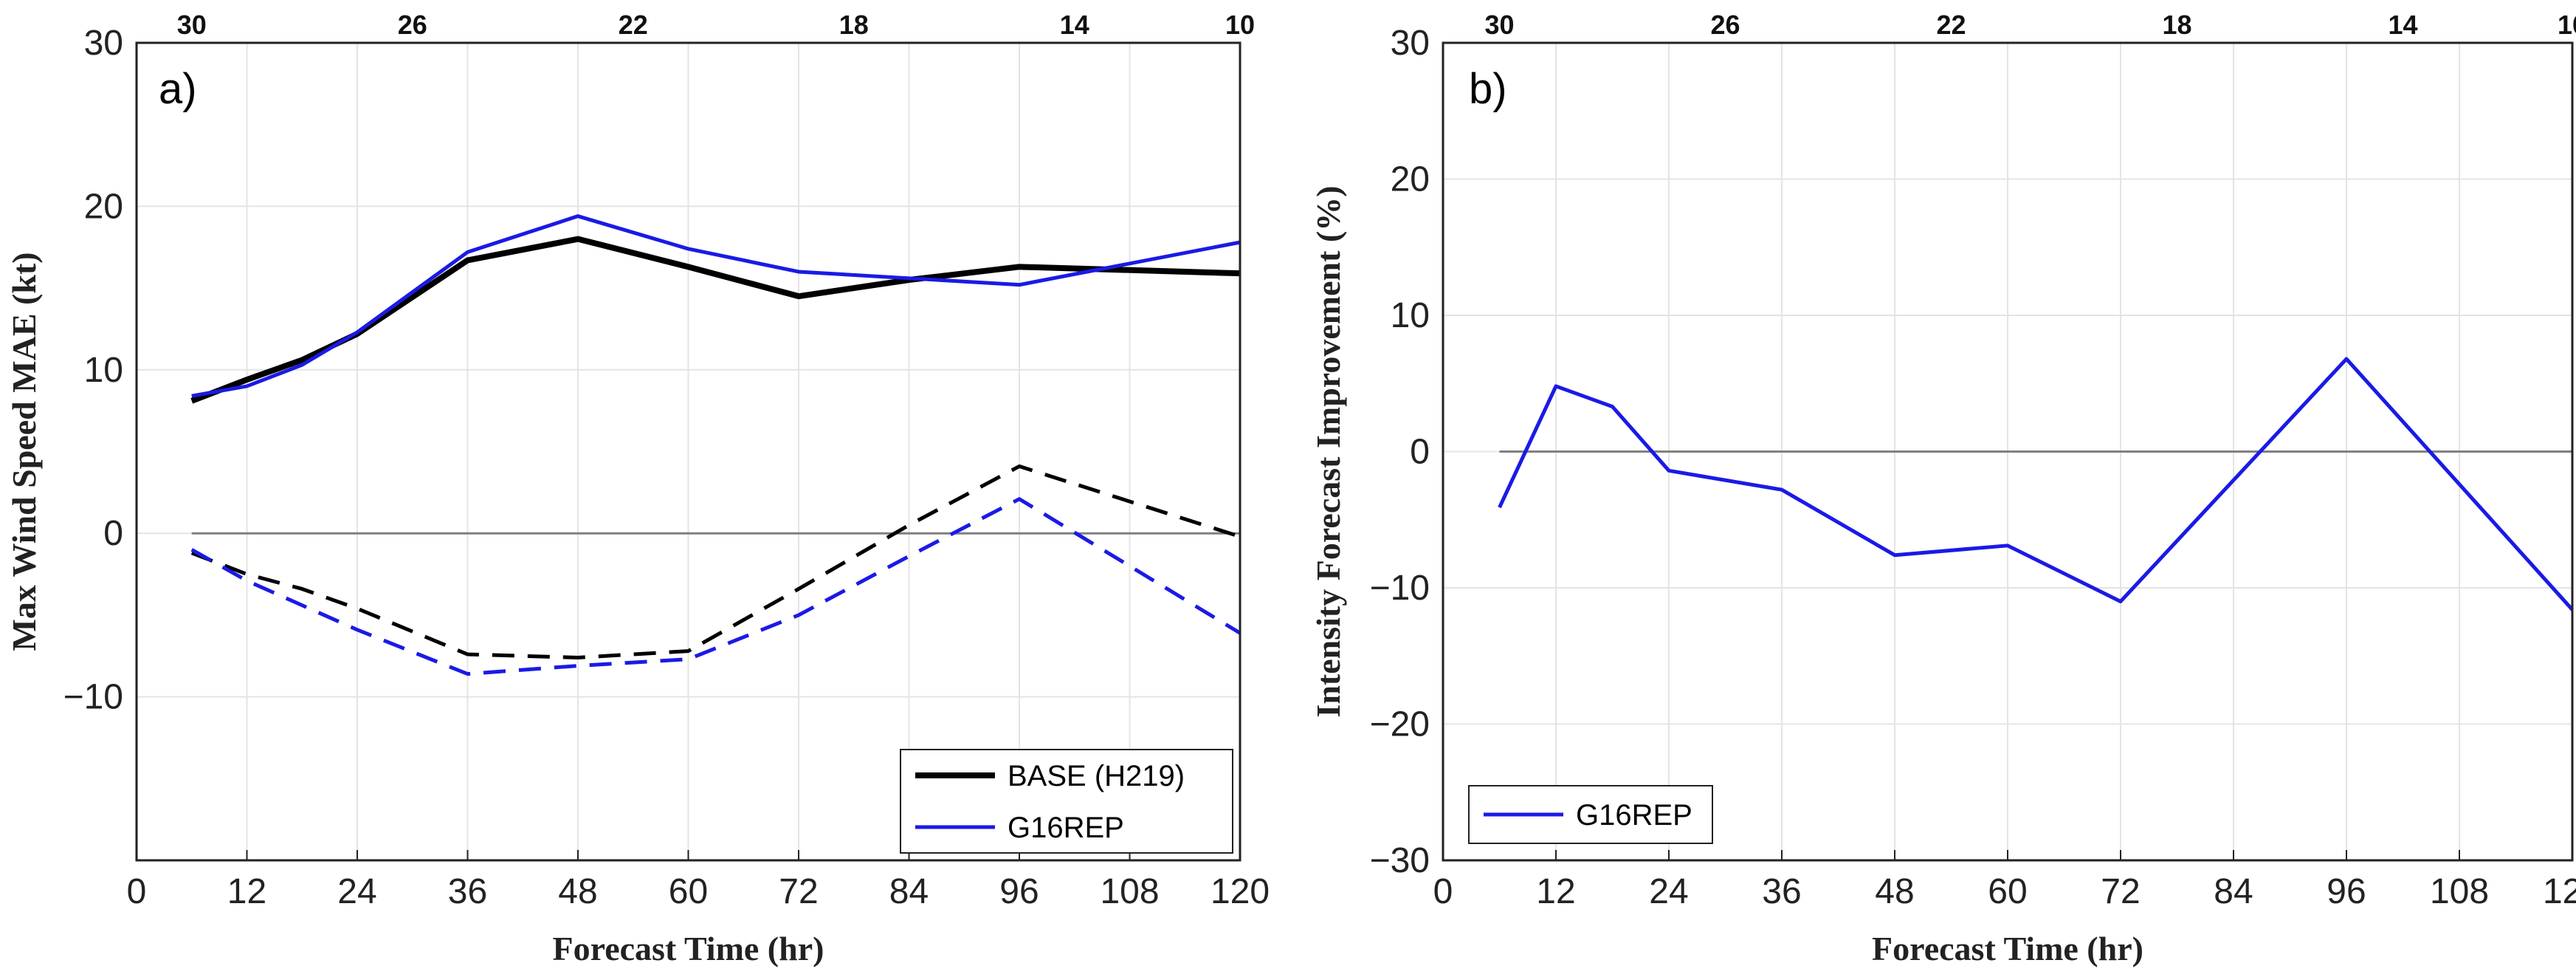 This screenshot has height=977, width=2576. Describe the element at coordinates (1411, 316) in the screenshot. I see `panel-b-y-tick-label: 10` at that location.